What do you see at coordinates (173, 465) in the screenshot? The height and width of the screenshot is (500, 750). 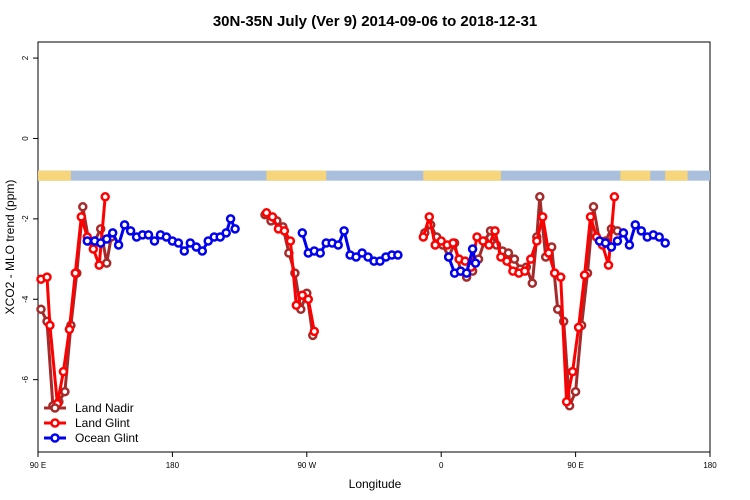 I see `x-tick-label: 180` at bounding box center [173, 465].